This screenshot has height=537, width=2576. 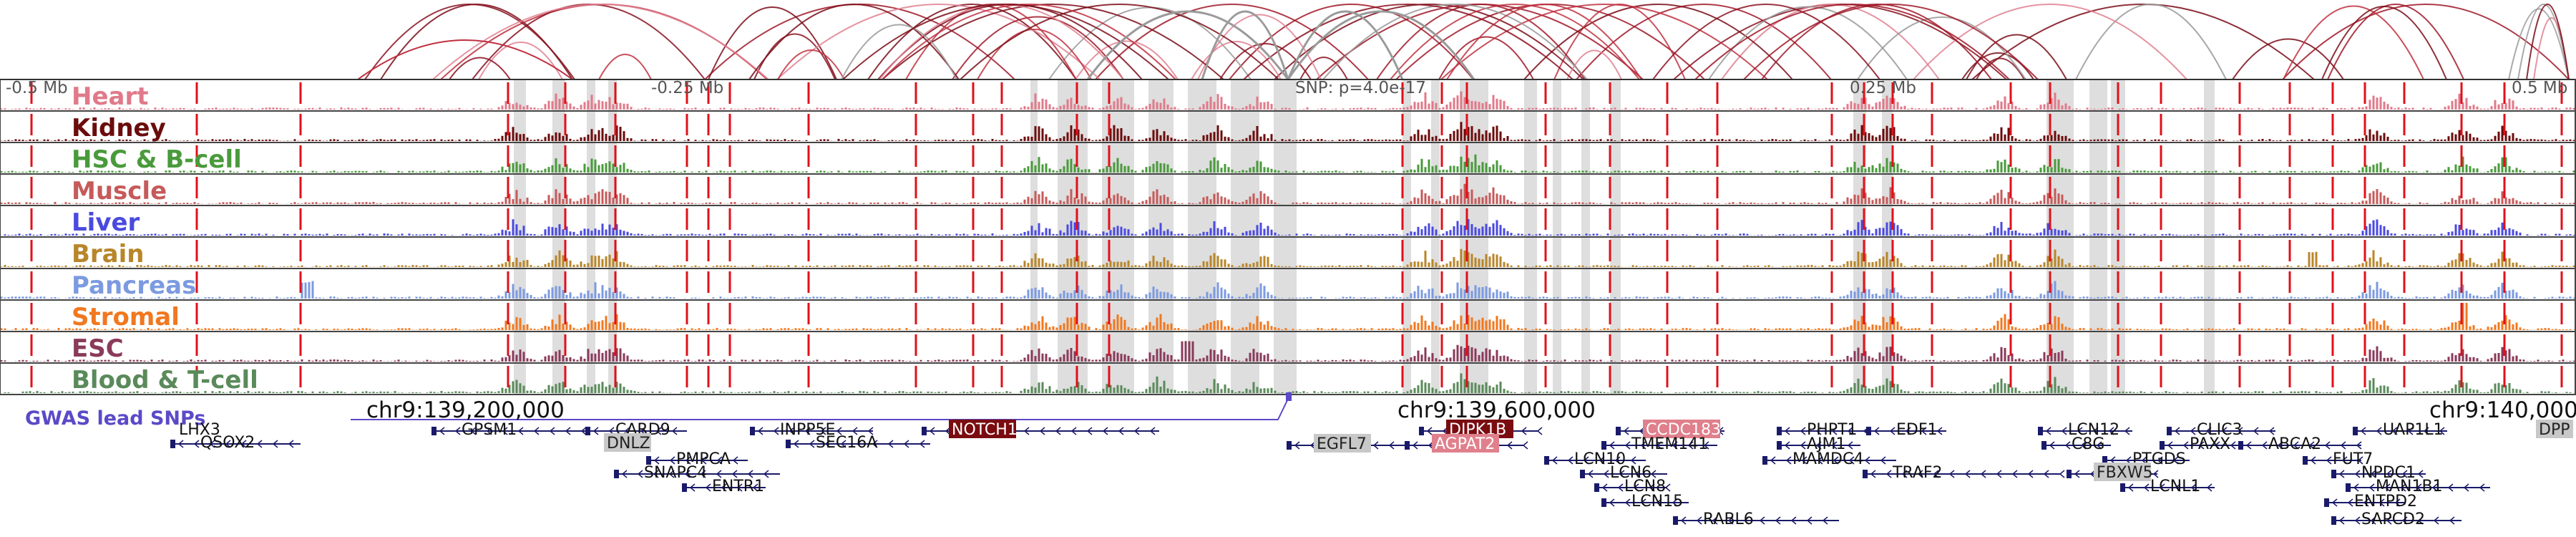 What do you see at coordinates (2396, 519) in the screenshot?
I see `gene-annotation: SAPCD2` at bounding box center [2396, 519].